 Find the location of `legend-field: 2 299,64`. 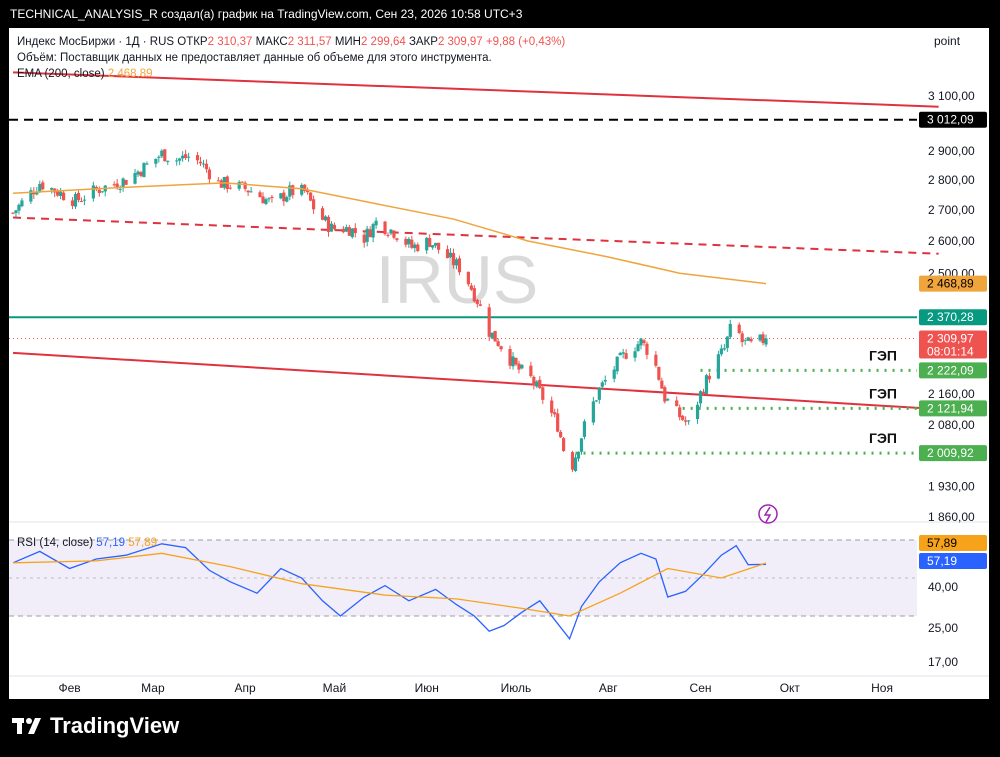

legend-field: 2 299,64 is located at coordinates (385, 42).